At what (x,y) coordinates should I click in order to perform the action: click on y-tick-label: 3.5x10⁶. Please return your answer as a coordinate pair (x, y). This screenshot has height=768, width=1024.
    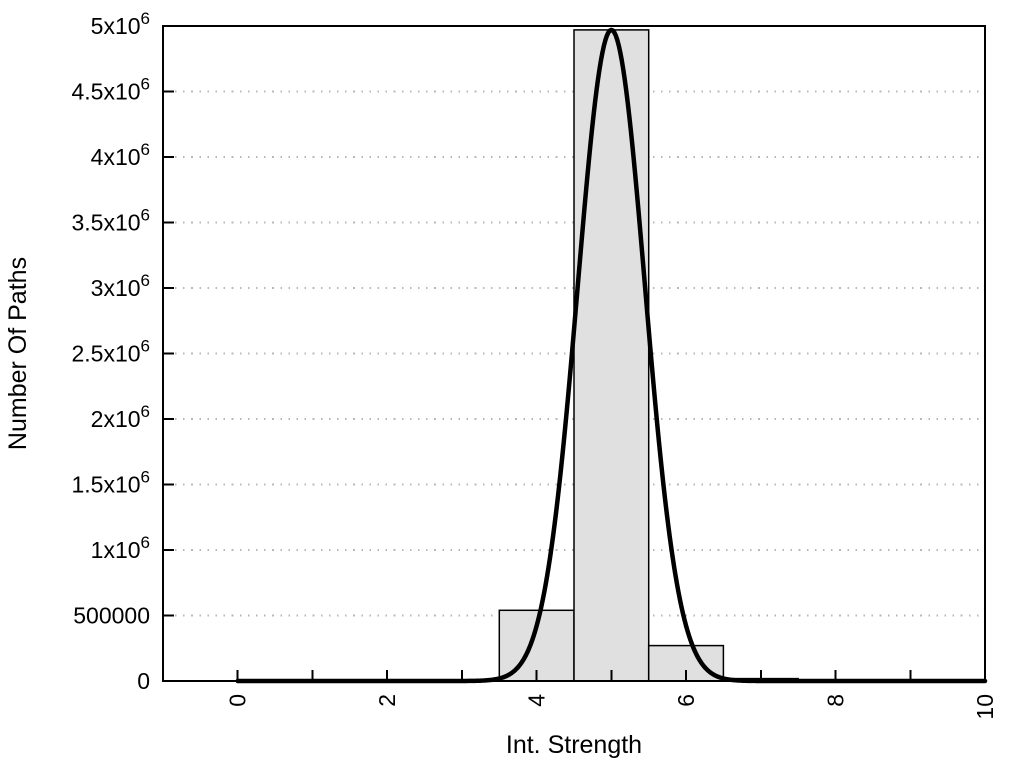
    Looking at the image, I should click on (110, 221).